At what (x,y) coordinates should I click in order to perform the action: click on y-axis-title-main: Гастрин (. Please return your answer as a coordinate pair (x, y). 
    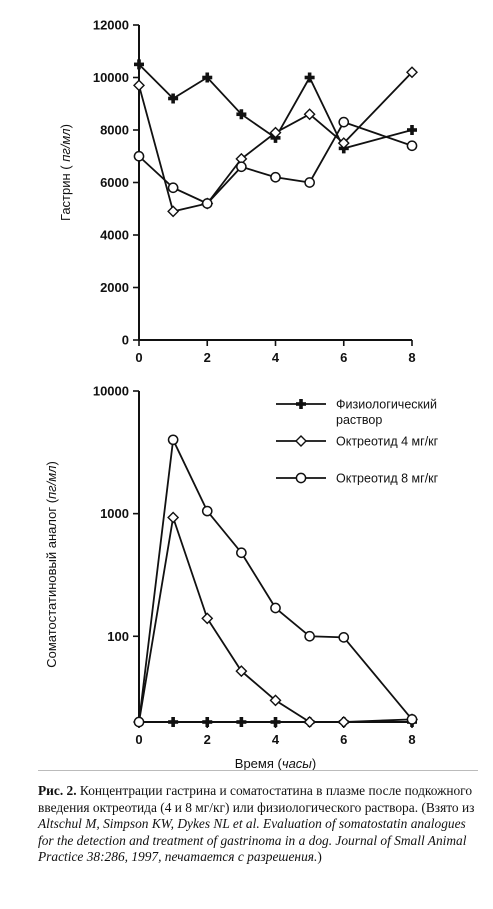
    Looking at the image, I should click on (65, 191).